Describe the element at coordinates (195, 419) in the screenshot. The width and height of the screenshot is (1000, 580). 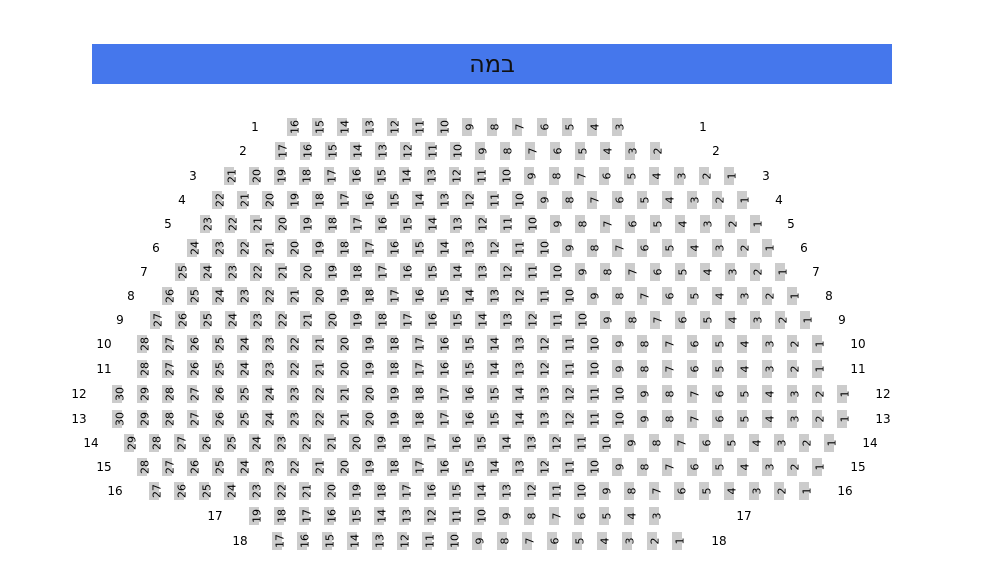
I see `seat: 27` at that location.